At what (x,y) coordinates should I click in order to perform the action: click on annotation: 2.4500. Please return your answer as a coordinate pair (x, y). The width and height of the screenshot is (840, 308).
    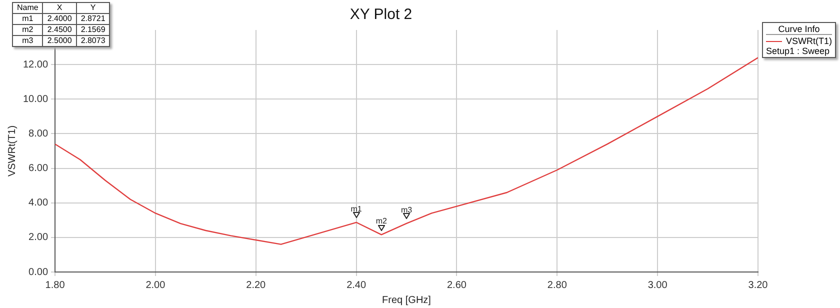
    Looking at the image, I should click on (59, 30).